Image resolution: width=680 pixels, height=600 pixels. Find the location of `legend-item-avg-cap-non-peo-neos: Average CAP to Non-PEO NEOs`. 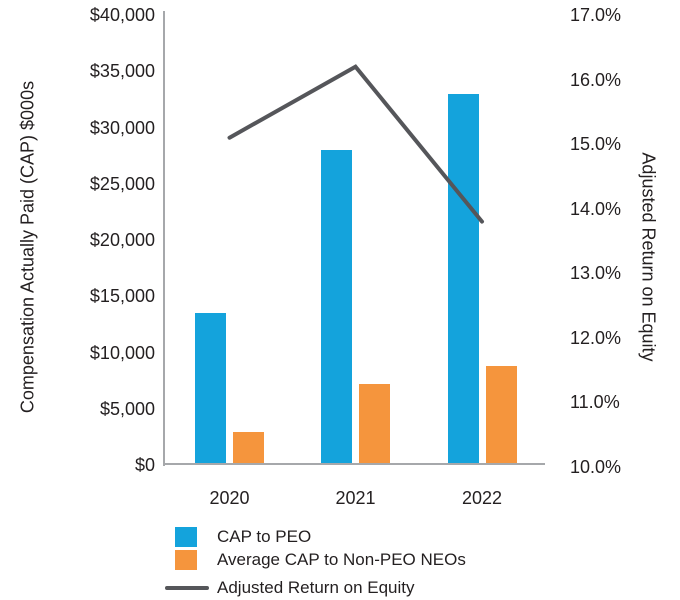

legend-item-avg-cap-non-peo-neos: Average CAP to Non-PEO NEOs is located at coordinates (375, 560).